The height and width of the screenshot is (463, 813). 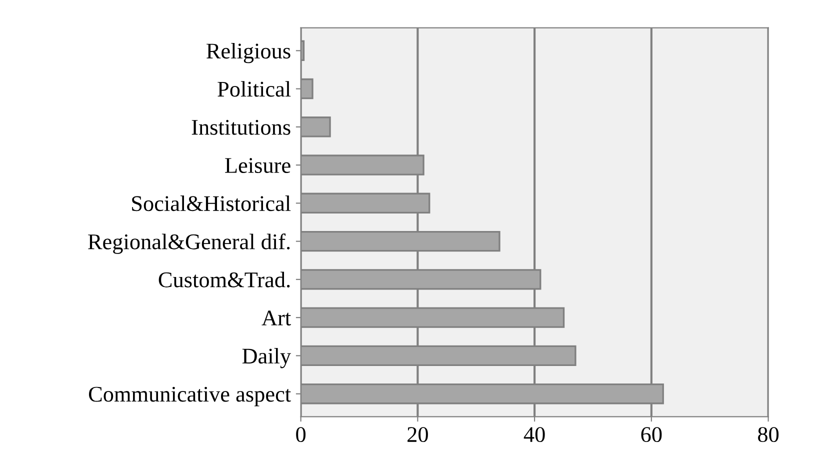 What do you see at coordinates (189, 396) in the screenshot?
I see `y-tick-label: Communicative aspect` at bounding box center [189, 396].